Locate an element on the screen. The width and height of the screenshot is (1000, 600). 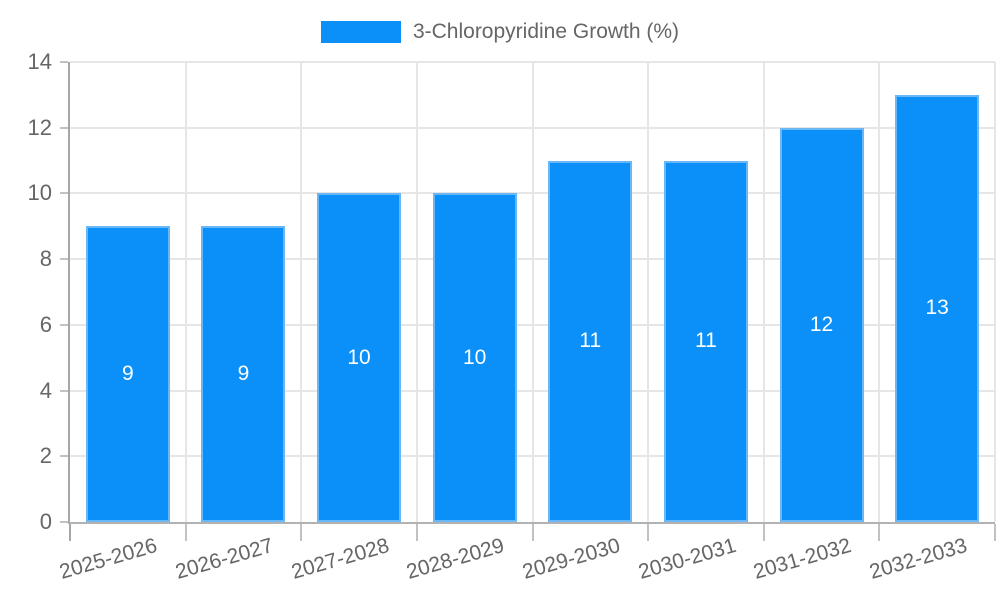
bar-2029-2030: 11 is located at coordinates (590, 341).